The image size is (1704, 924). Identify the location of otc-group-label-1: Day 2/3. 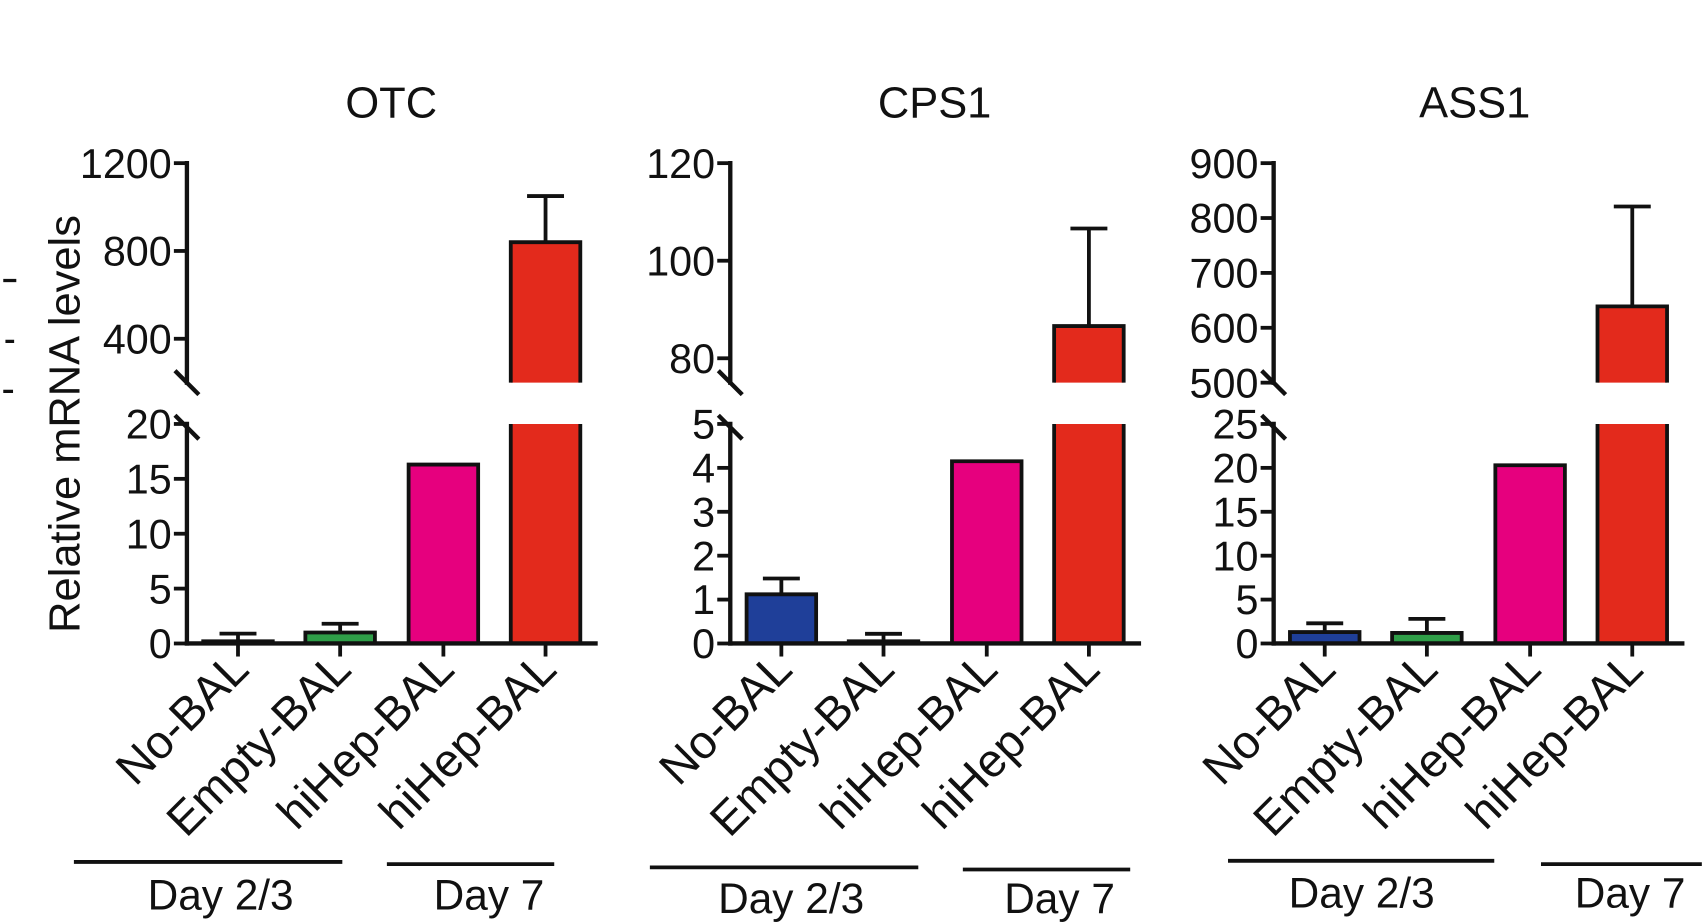
(221, 895).